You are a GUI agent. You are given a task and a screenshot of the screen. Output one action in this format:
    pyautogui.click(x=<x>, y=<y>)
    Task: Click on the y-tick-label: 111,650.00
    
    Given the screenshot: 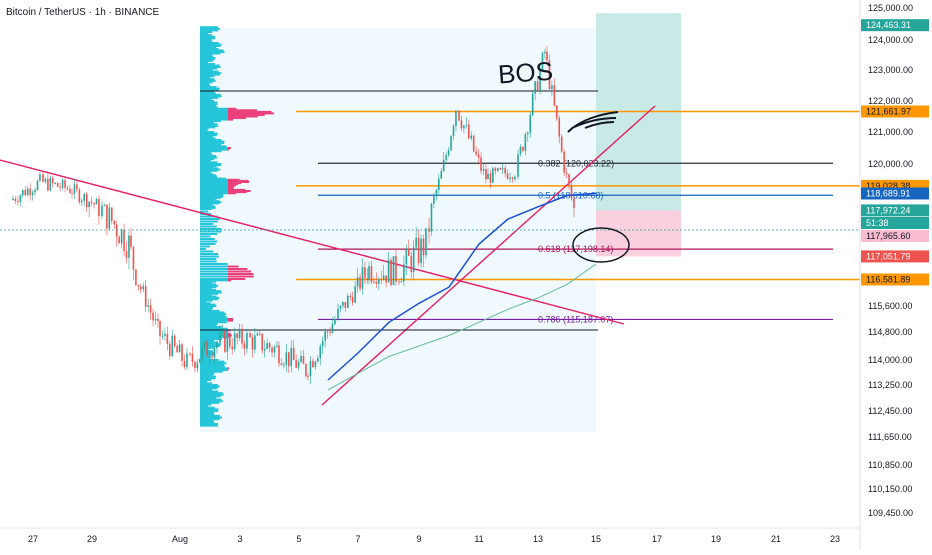 What is the action you would take?
    pyautogui.click(x=890, y=437)
    